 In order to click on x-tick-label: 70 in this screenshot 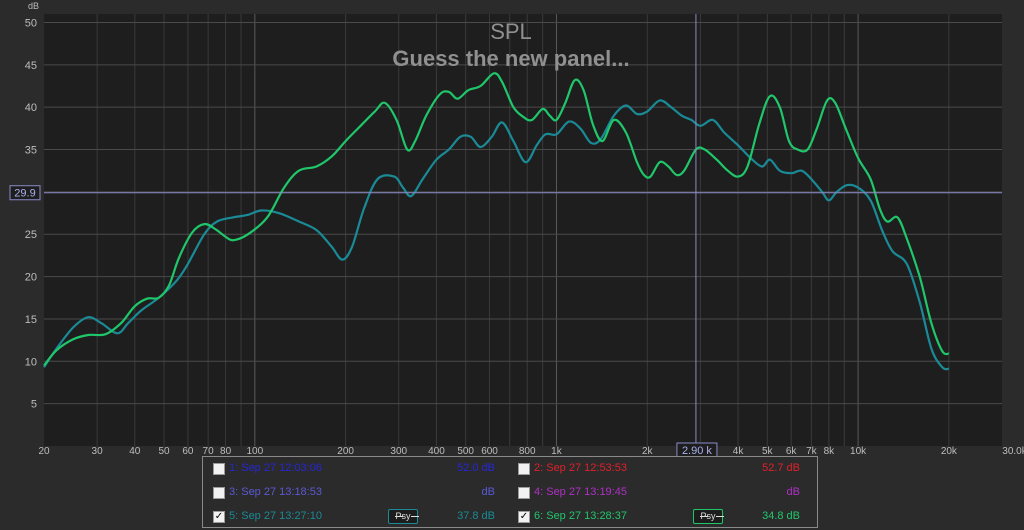, I will do `click(209, 451)`.